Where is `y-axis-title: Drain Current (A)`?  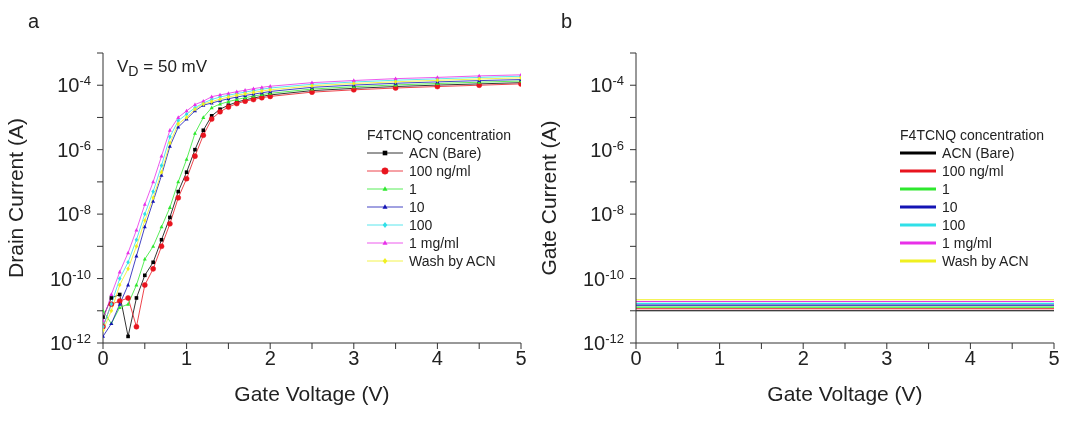 y-axis-title: Drain Current (A) is located at coordinates (16, 198).